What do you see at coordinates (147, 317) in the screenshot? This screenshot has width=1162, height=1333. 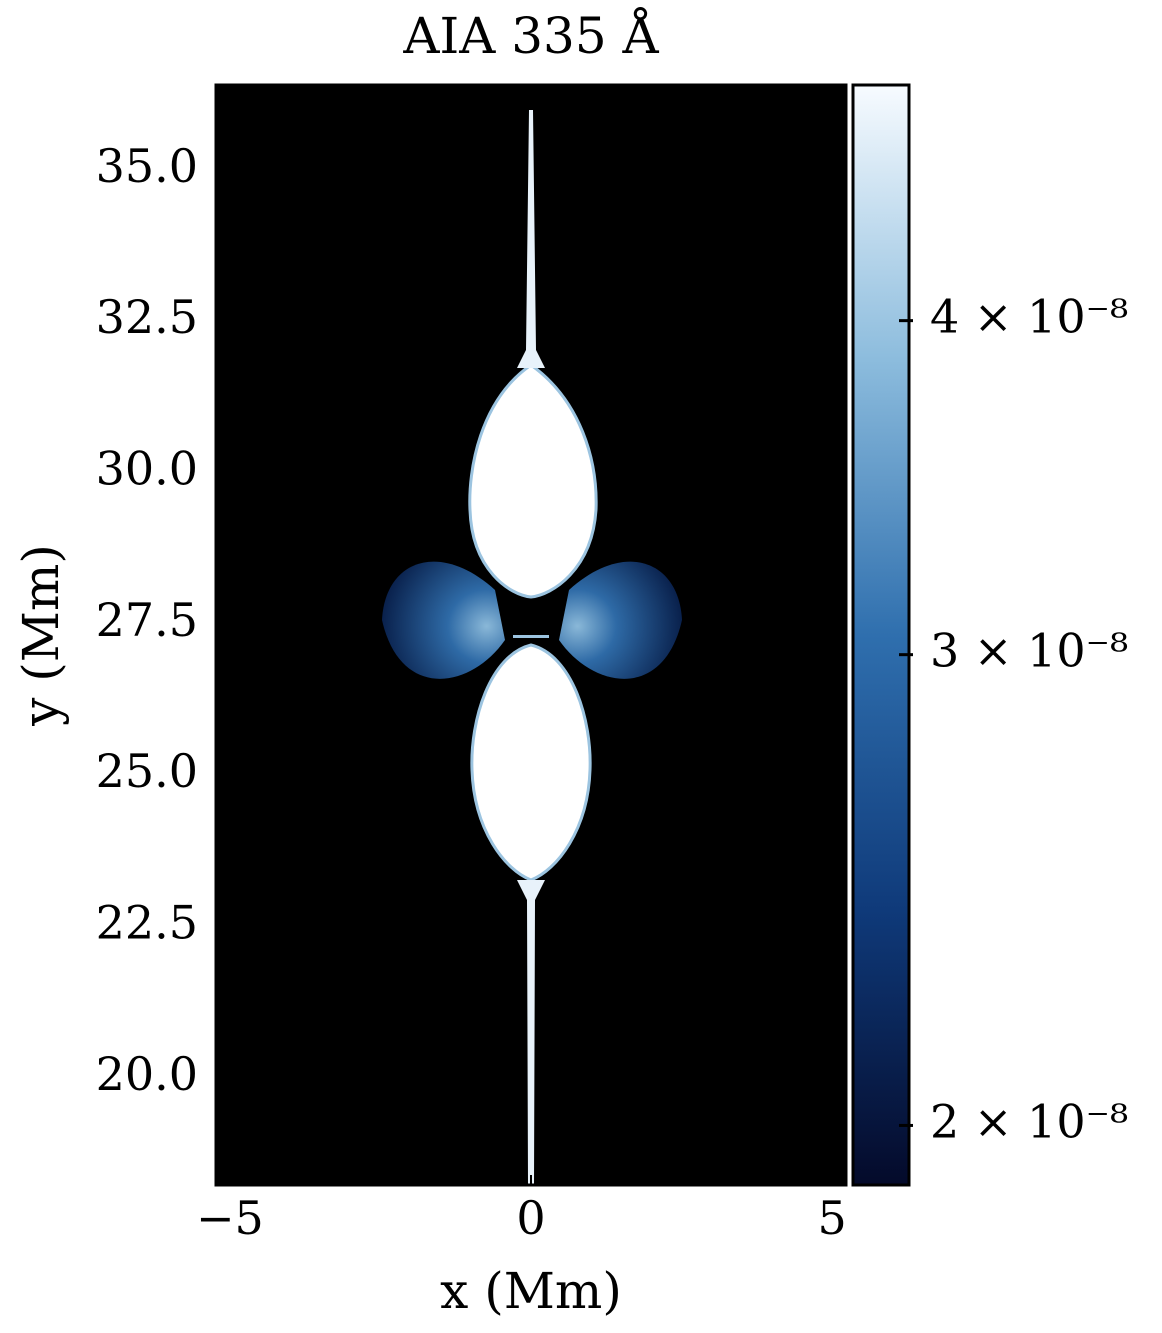 I see `y-tick-label: 32.5` at bounding box center [147, 317].